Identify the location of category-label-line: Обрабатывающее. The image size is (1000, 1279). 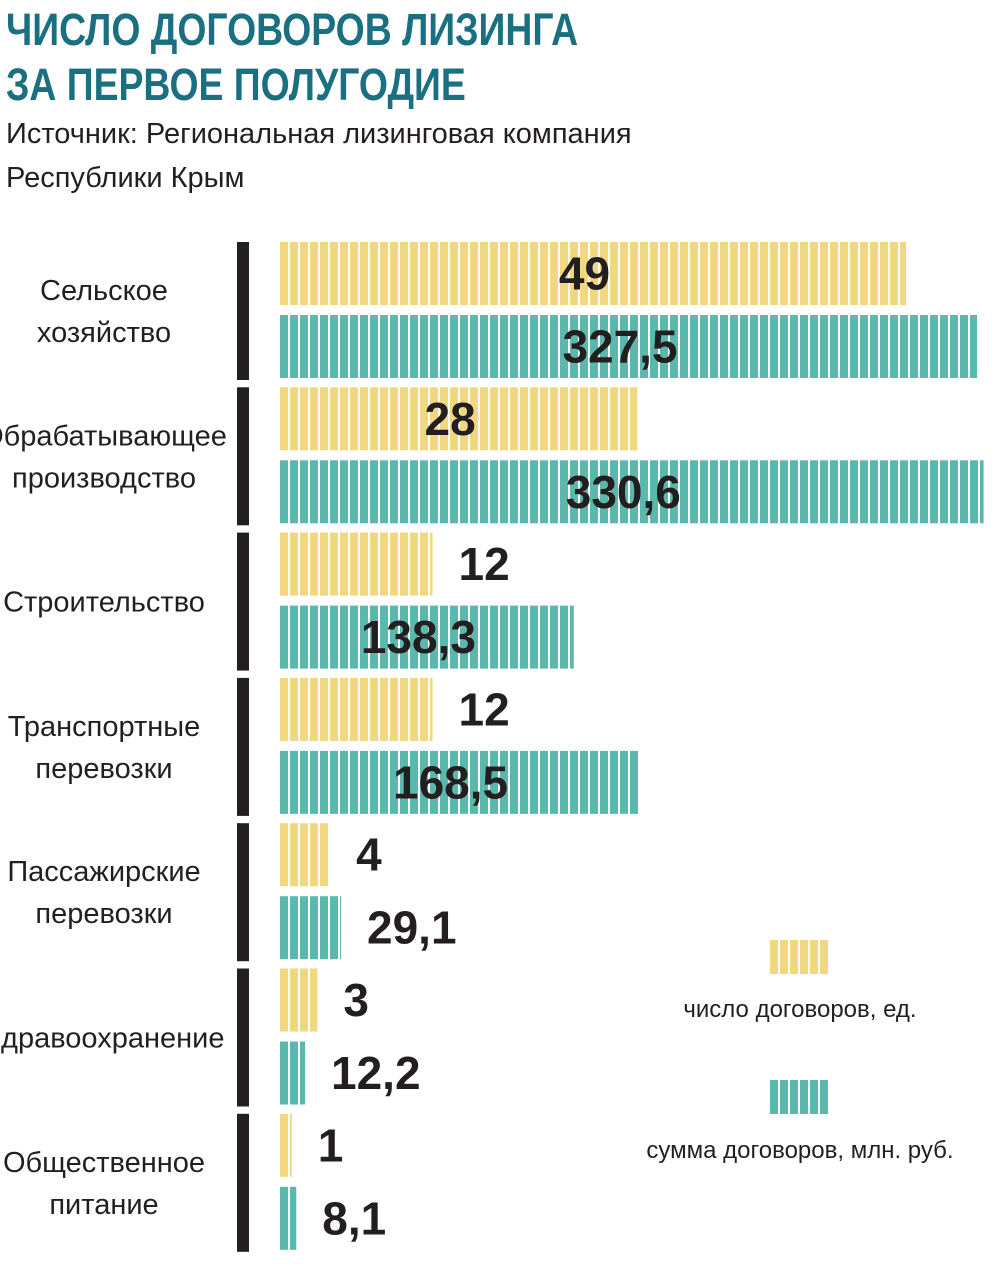
(113, 436).